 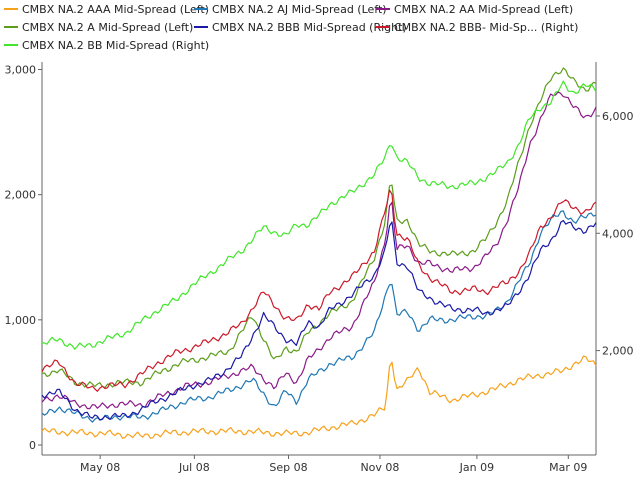 I want to click on x-tick-label: Jan 09, so click(x=476, y=467).